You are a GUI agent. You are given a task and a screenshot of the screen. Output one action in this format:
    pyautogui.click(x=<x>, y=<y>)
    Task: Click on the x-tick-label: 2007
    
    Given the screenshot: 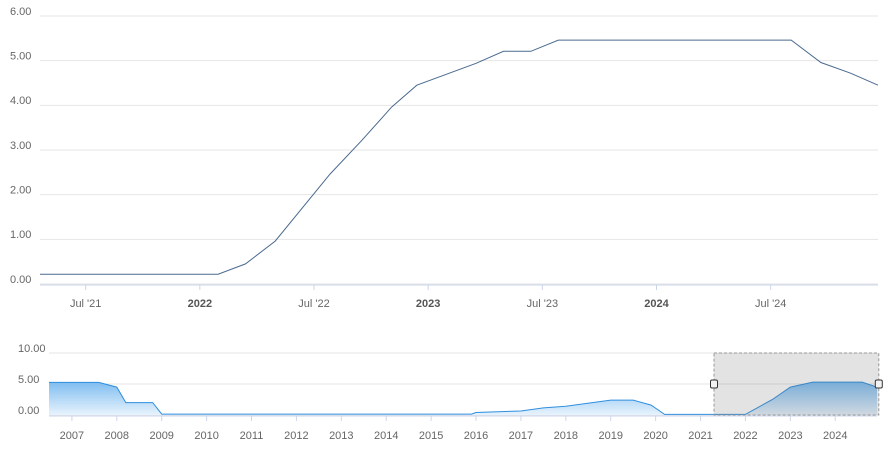 What is the action you would take?
    pyautogui.click(x=72, y=436)
    